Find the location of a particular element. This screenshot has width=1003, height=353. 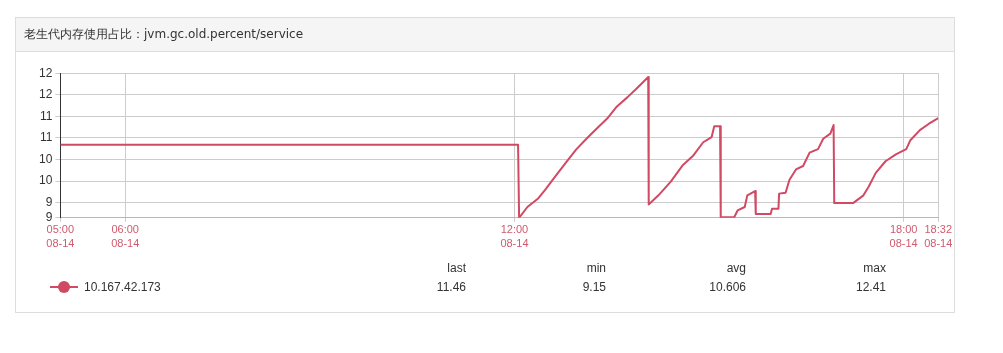

x-tick-label: 12:00 is located at coordinates (514, 229).